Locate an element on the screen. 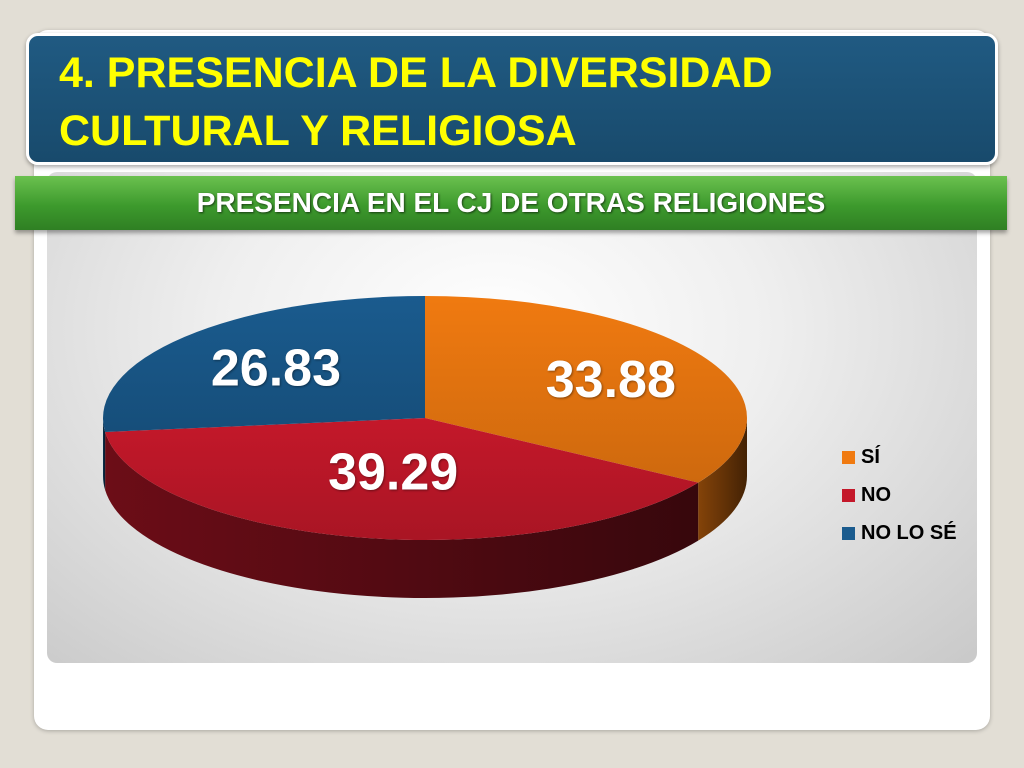  legend-label-si: SÍ is located at coordinates (870, 456).